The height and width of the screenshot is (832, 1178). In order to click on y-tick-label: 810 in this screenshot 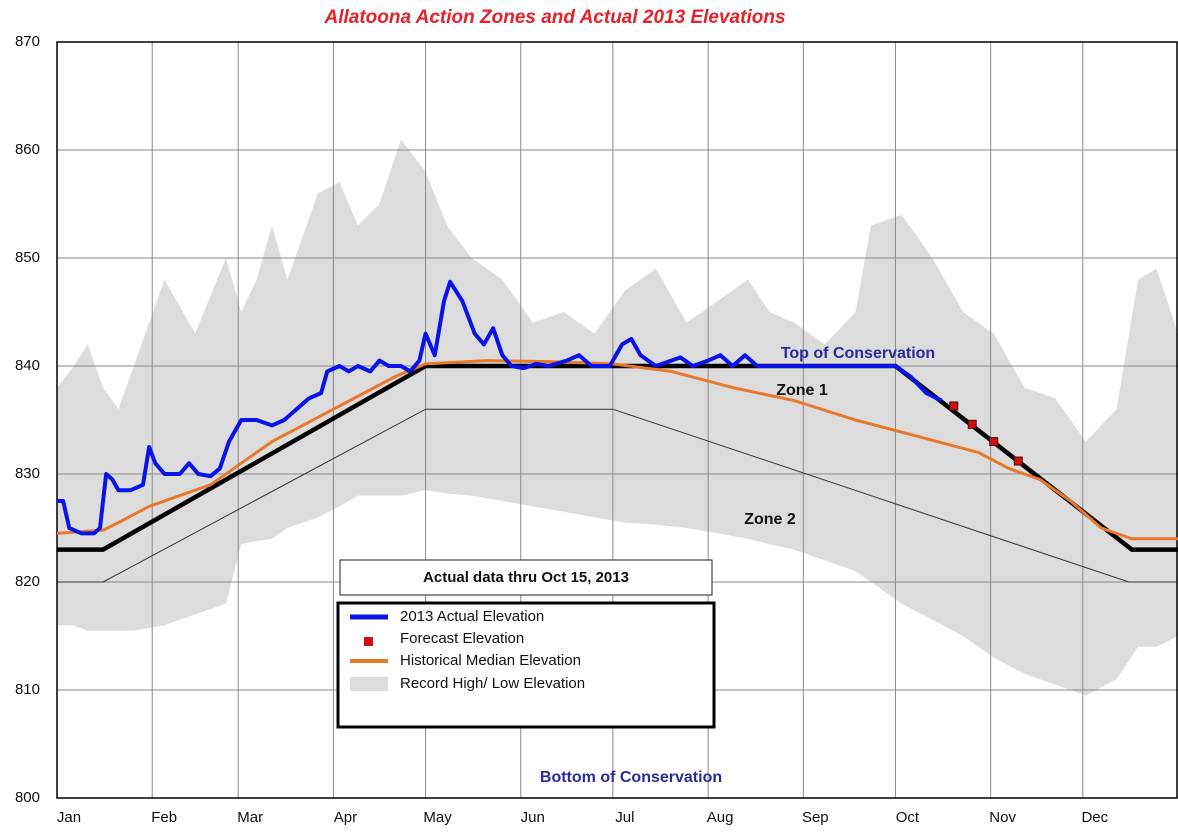, I will do `click(27, 689)`.